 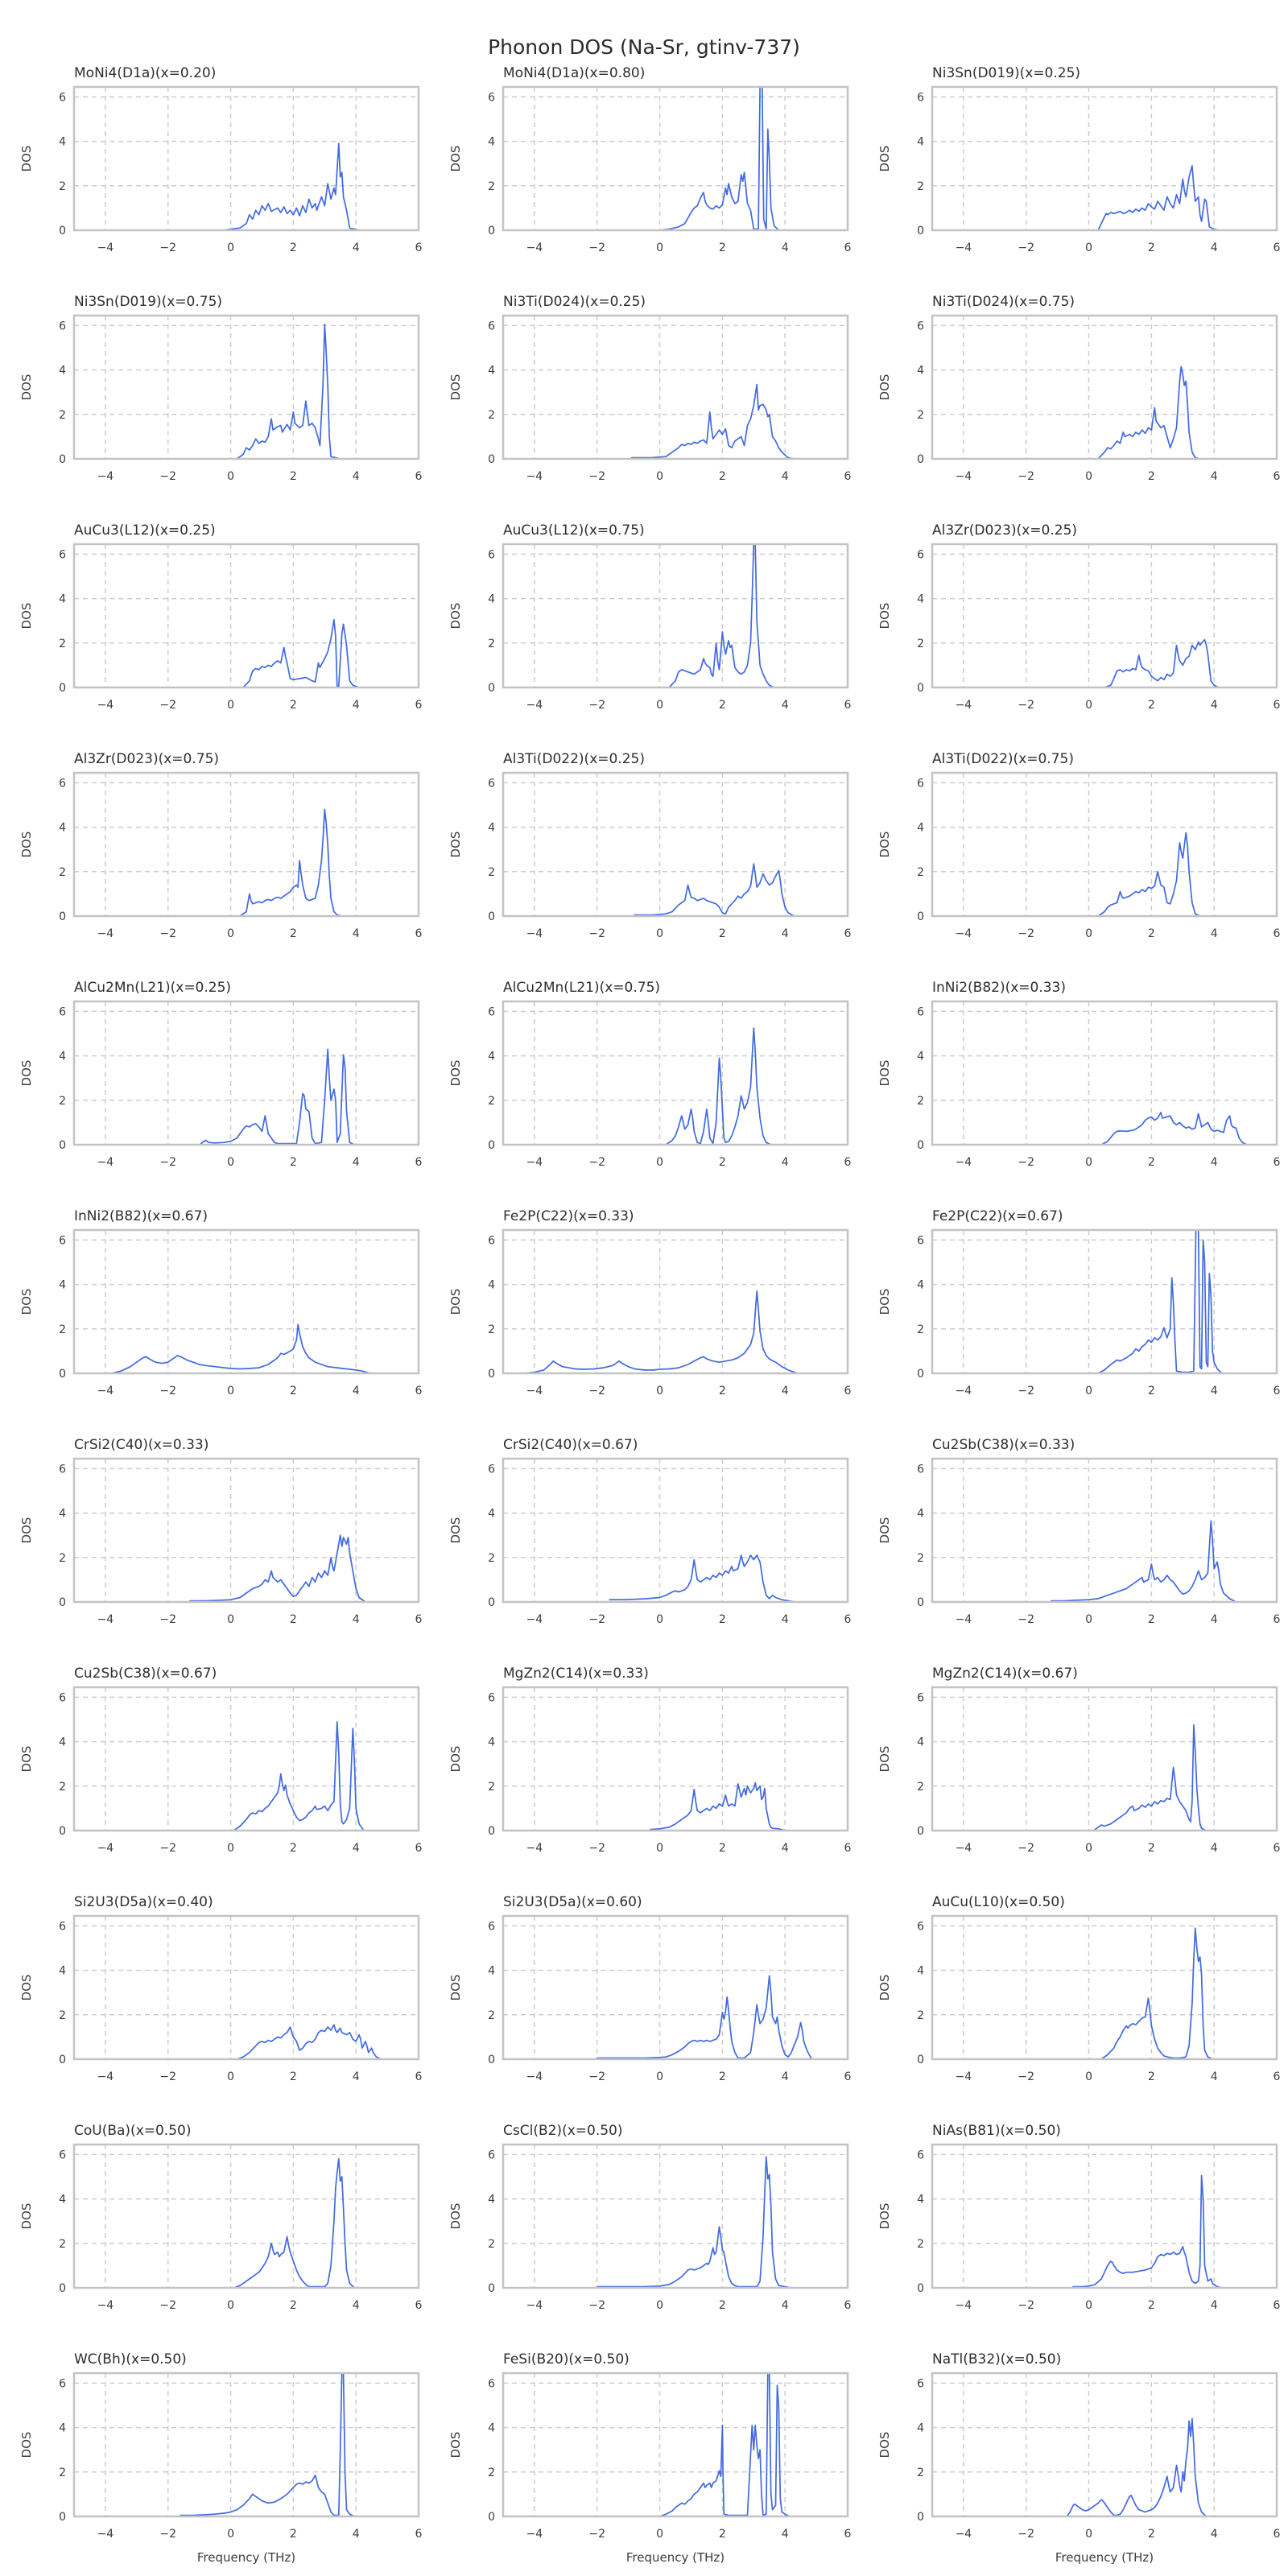 What do you see at coordinates (1079, 2217) in the screenshot?
I see `subplot-canvas: NiAs(B81)(x=0.50) 0 2 4 6 −4 −2 0 2 4 6 DOS` at bounding box center [1079, 2217].